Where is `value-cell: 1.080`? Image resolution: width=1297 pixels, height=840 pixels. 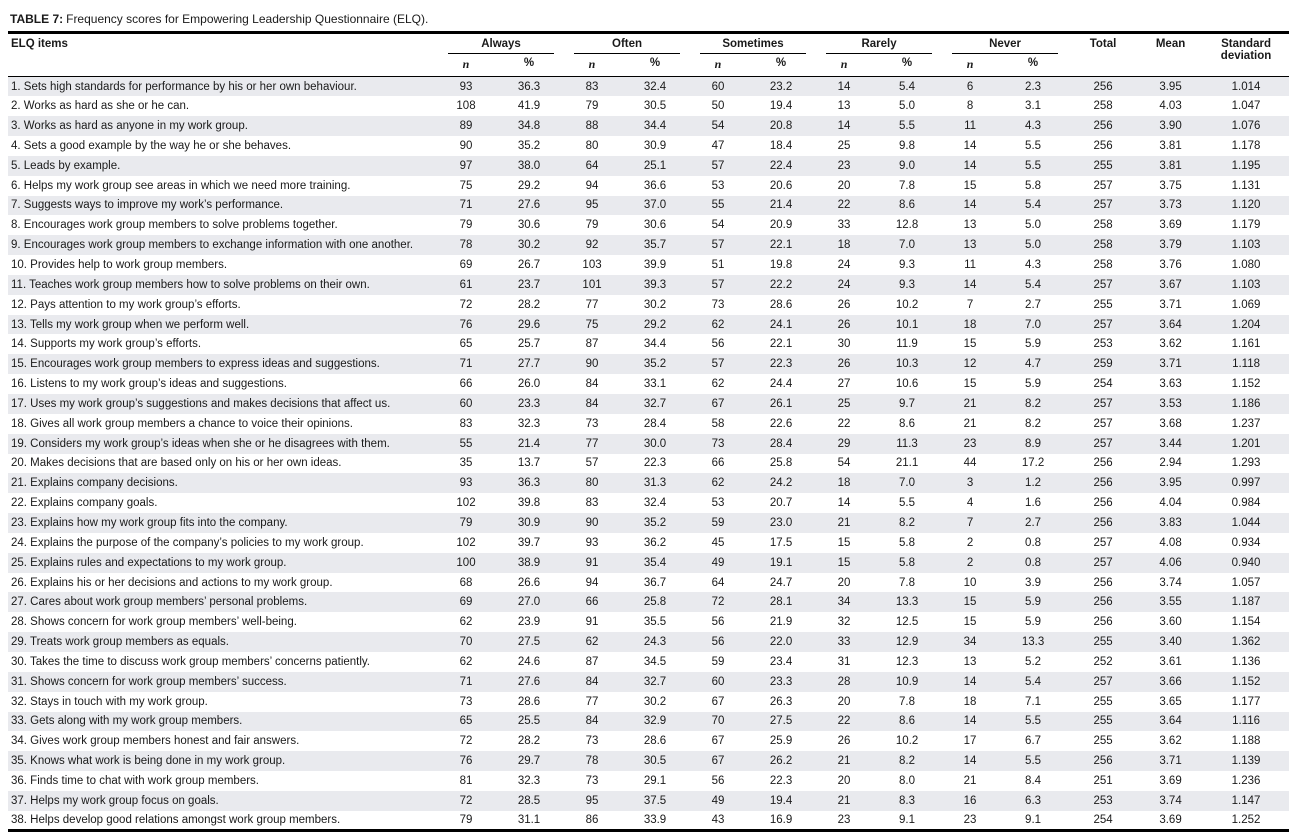
value-cell: 1.080 is located at coordinates (1246, 265).